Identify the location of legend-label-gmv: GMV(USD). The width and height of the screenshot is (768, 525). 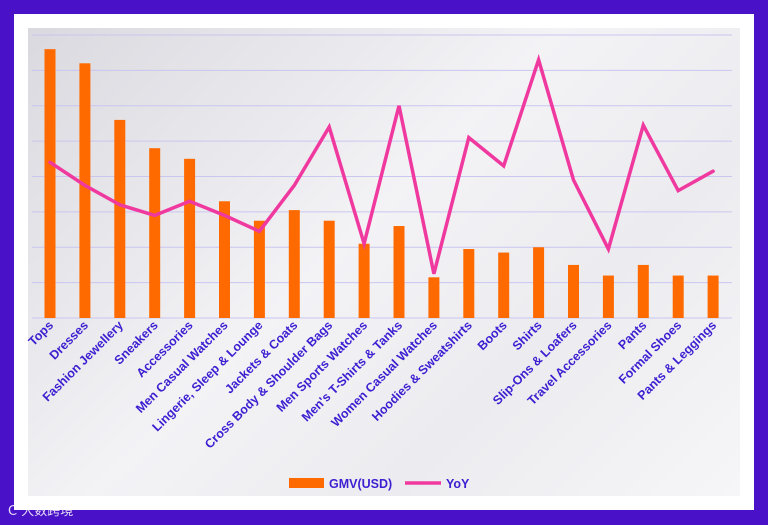
(360, 484).